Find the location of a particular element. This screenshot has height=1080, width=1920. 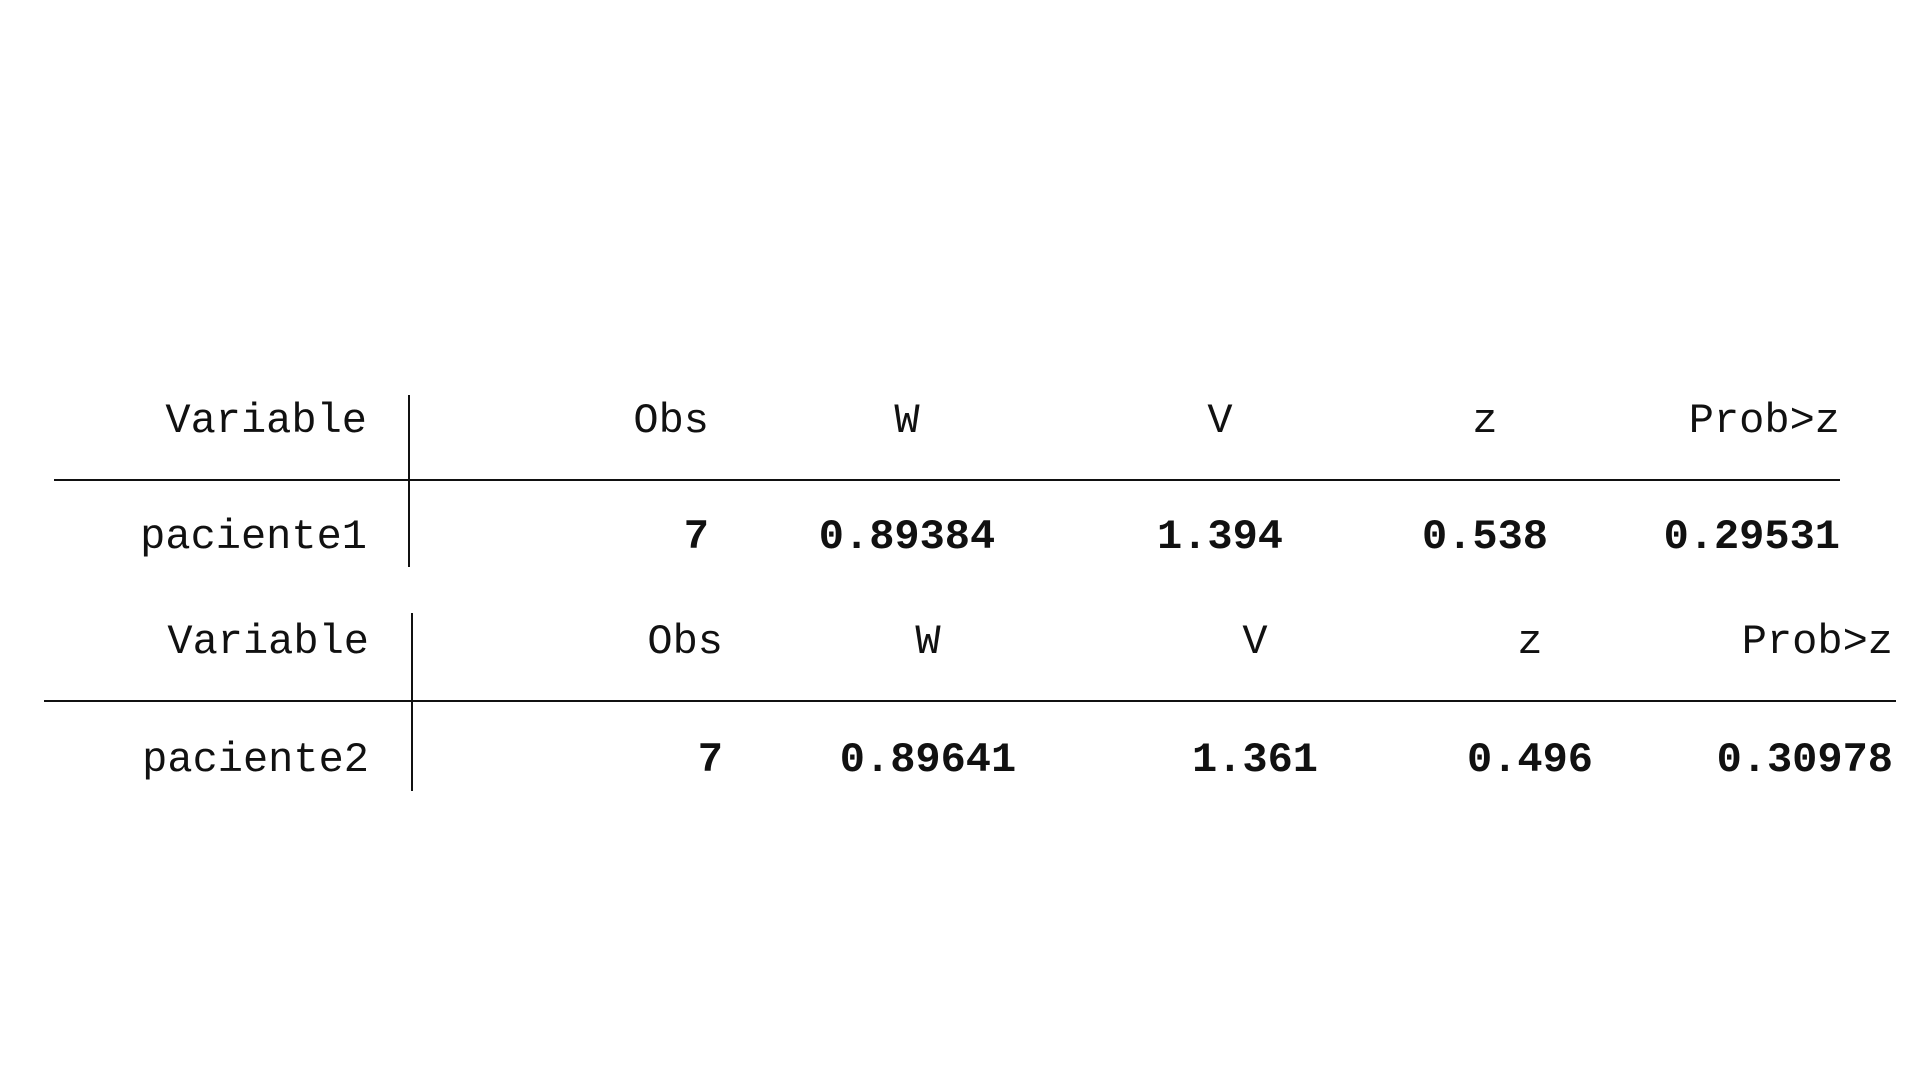

row-v-value: 1.361 is located at coordinates (1255, 760).